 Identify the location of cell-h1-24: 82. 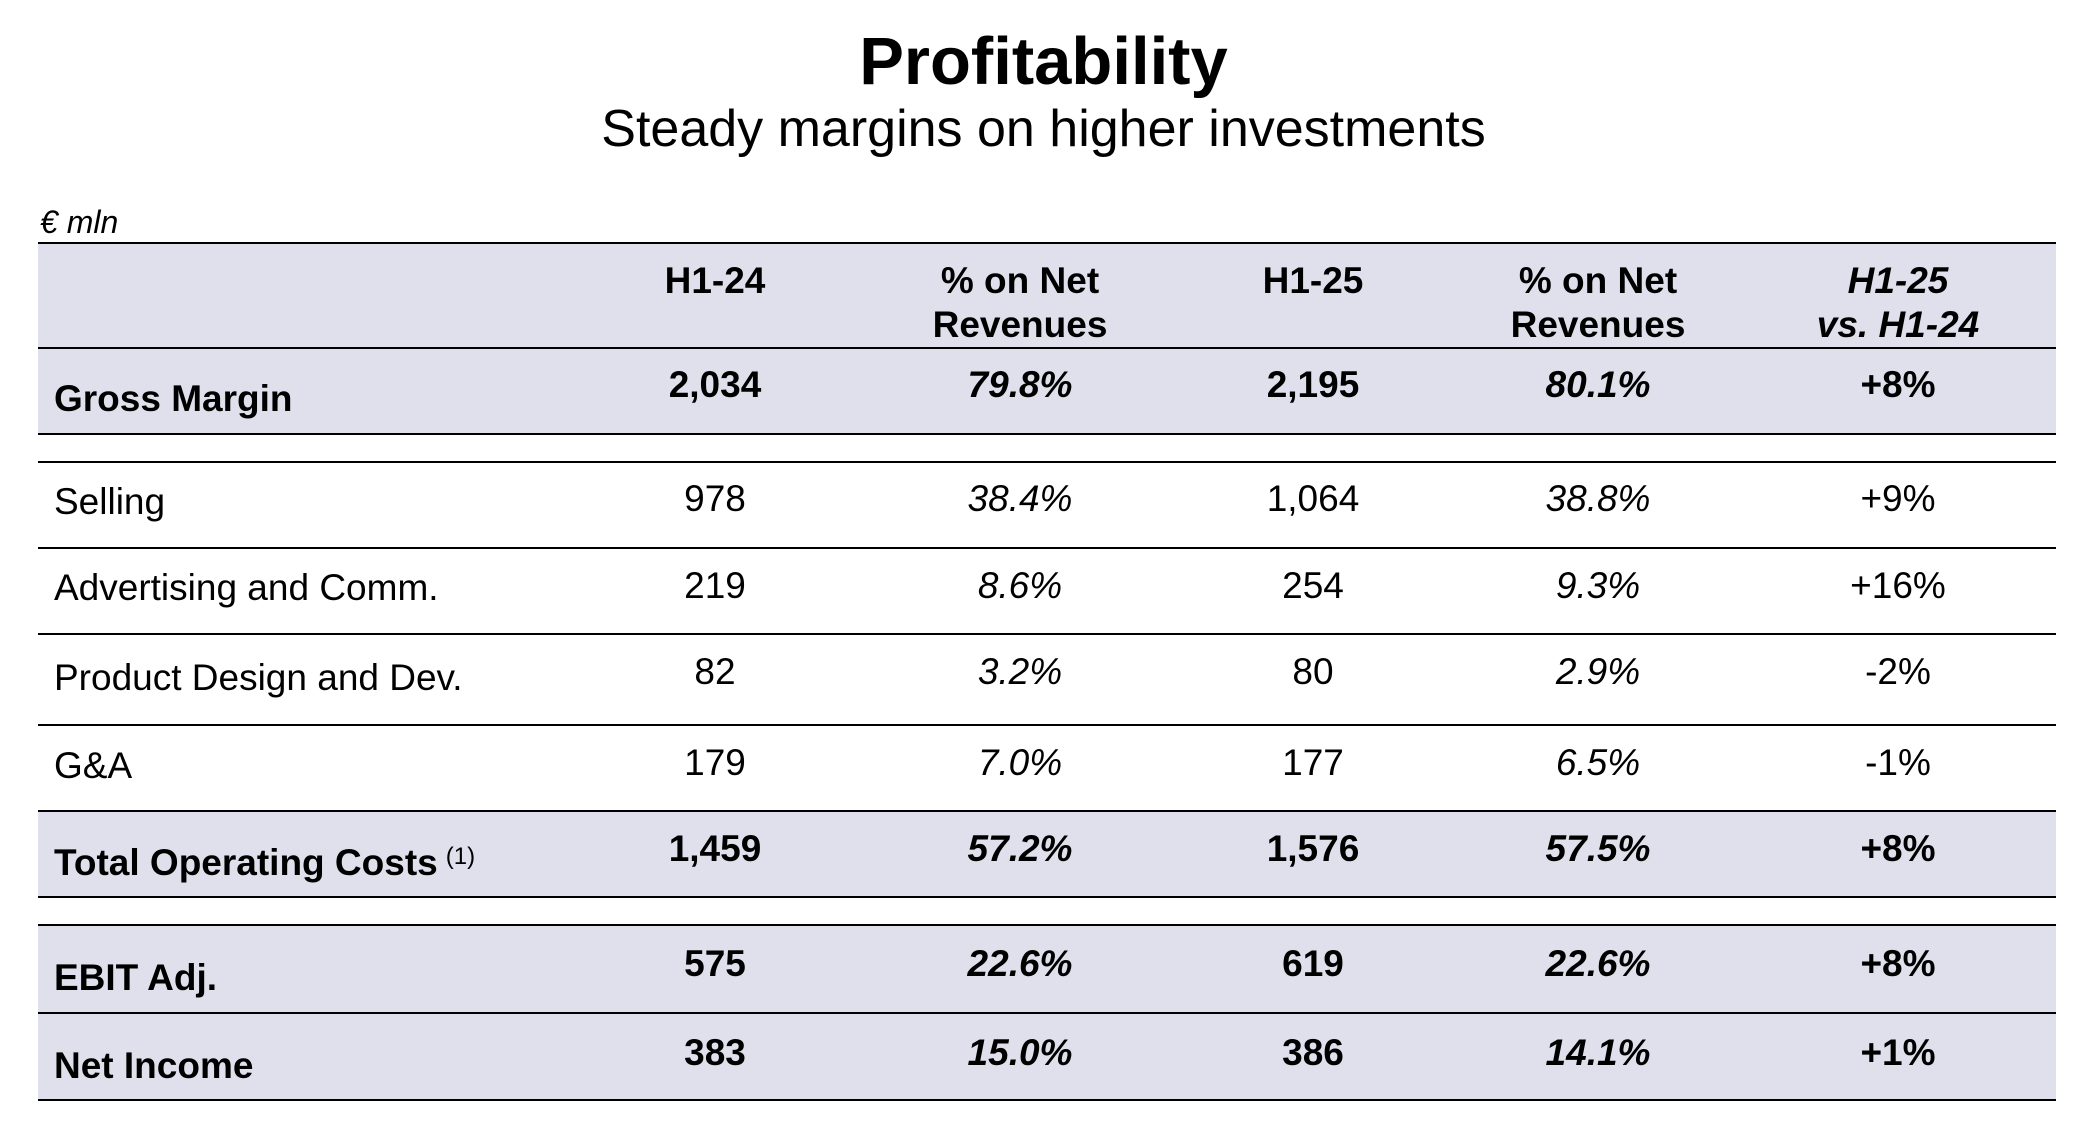
(715, 671).